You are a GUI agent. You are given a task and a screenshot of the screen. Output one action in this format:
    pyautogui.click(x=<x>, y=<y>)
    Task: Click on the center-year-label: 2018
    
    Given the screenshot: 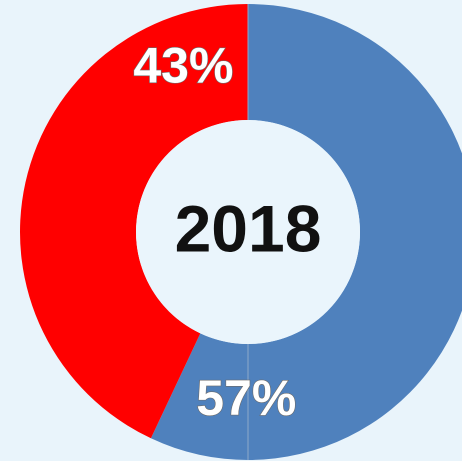 What is the action you would take?
    pyautogui.click(x=248, y=228)
    